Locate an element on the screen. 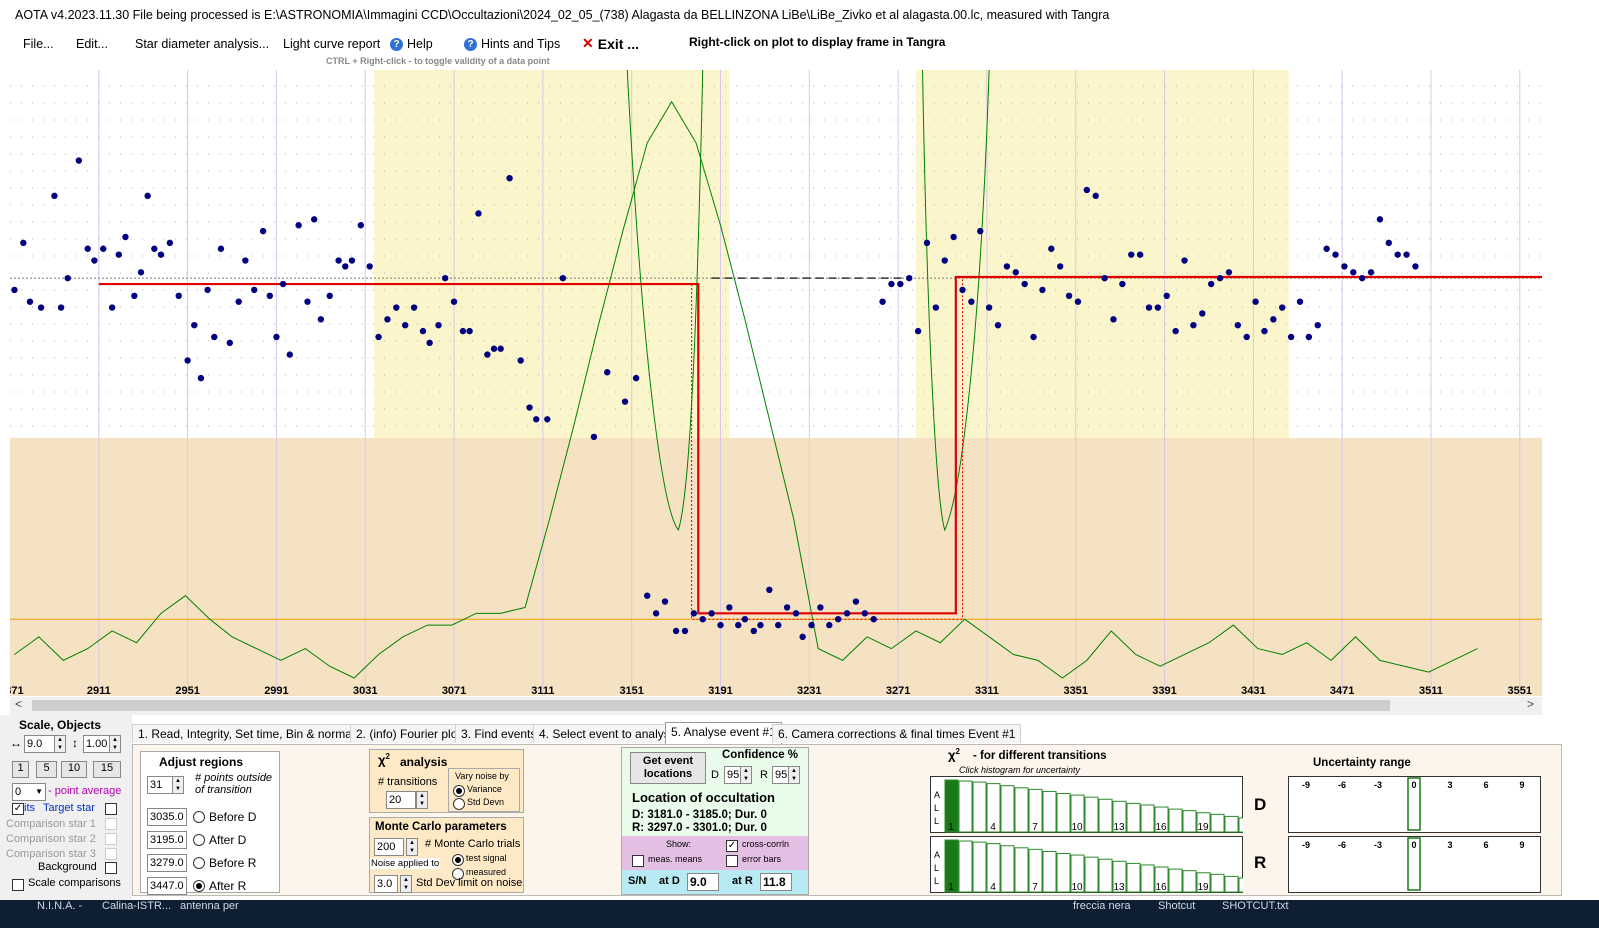 This screenshot has width=1599, height=928. before-r-value: 3279.0 is located at coordinates (167, 863).